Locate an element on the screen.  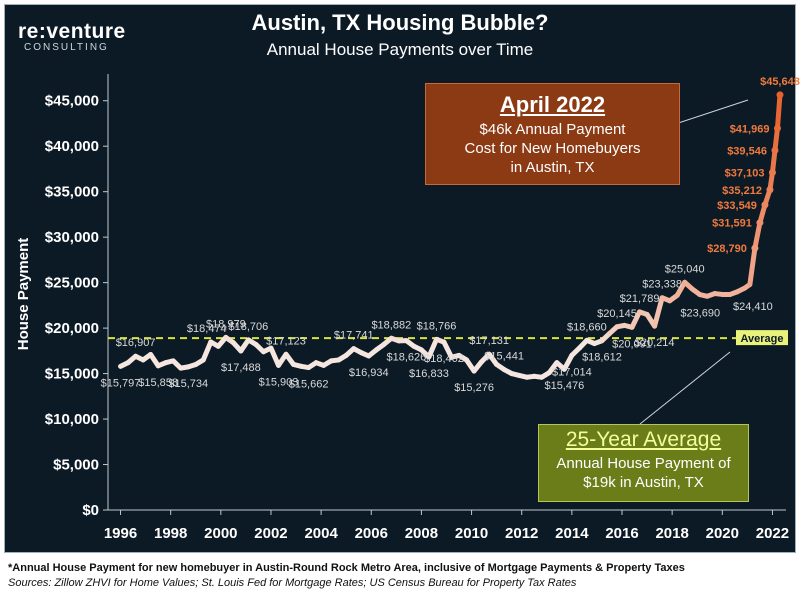
logo-wordmark: re:venture is located at coordinates (72, 31).